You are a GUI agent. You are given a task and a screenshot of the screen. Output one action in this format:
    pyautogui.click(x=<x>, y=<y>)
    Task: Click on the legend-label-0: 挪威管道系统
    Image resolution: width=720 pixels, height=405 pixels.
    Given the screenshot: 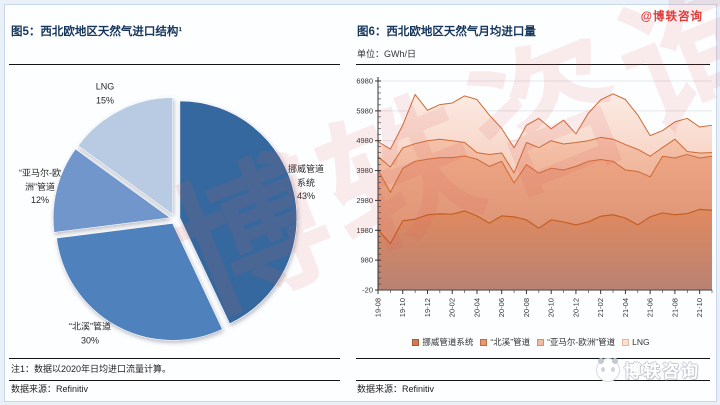 What is the action you would take?
    pyautogui.click(x=448, y=342)
    